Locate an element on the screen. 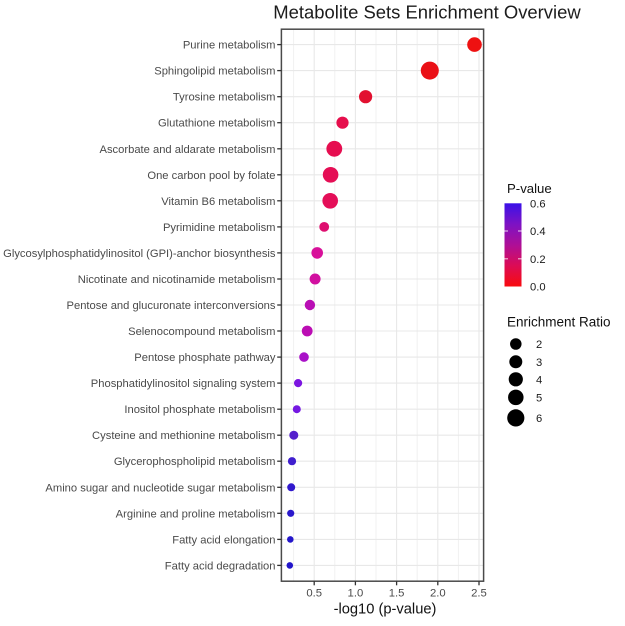 This screenshot has height=626, width=625. svg-text: Glutathione metabolism is located at coordinates (217, 124).